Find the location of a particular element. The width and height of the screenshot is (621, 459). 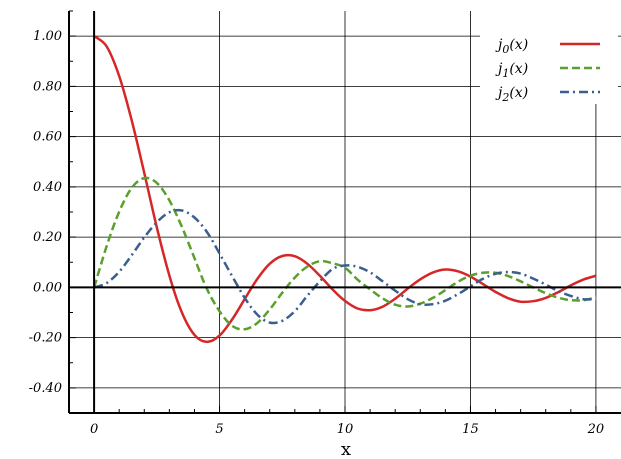

legend-label-1: j1(x) is located at coordinates (511, 70).